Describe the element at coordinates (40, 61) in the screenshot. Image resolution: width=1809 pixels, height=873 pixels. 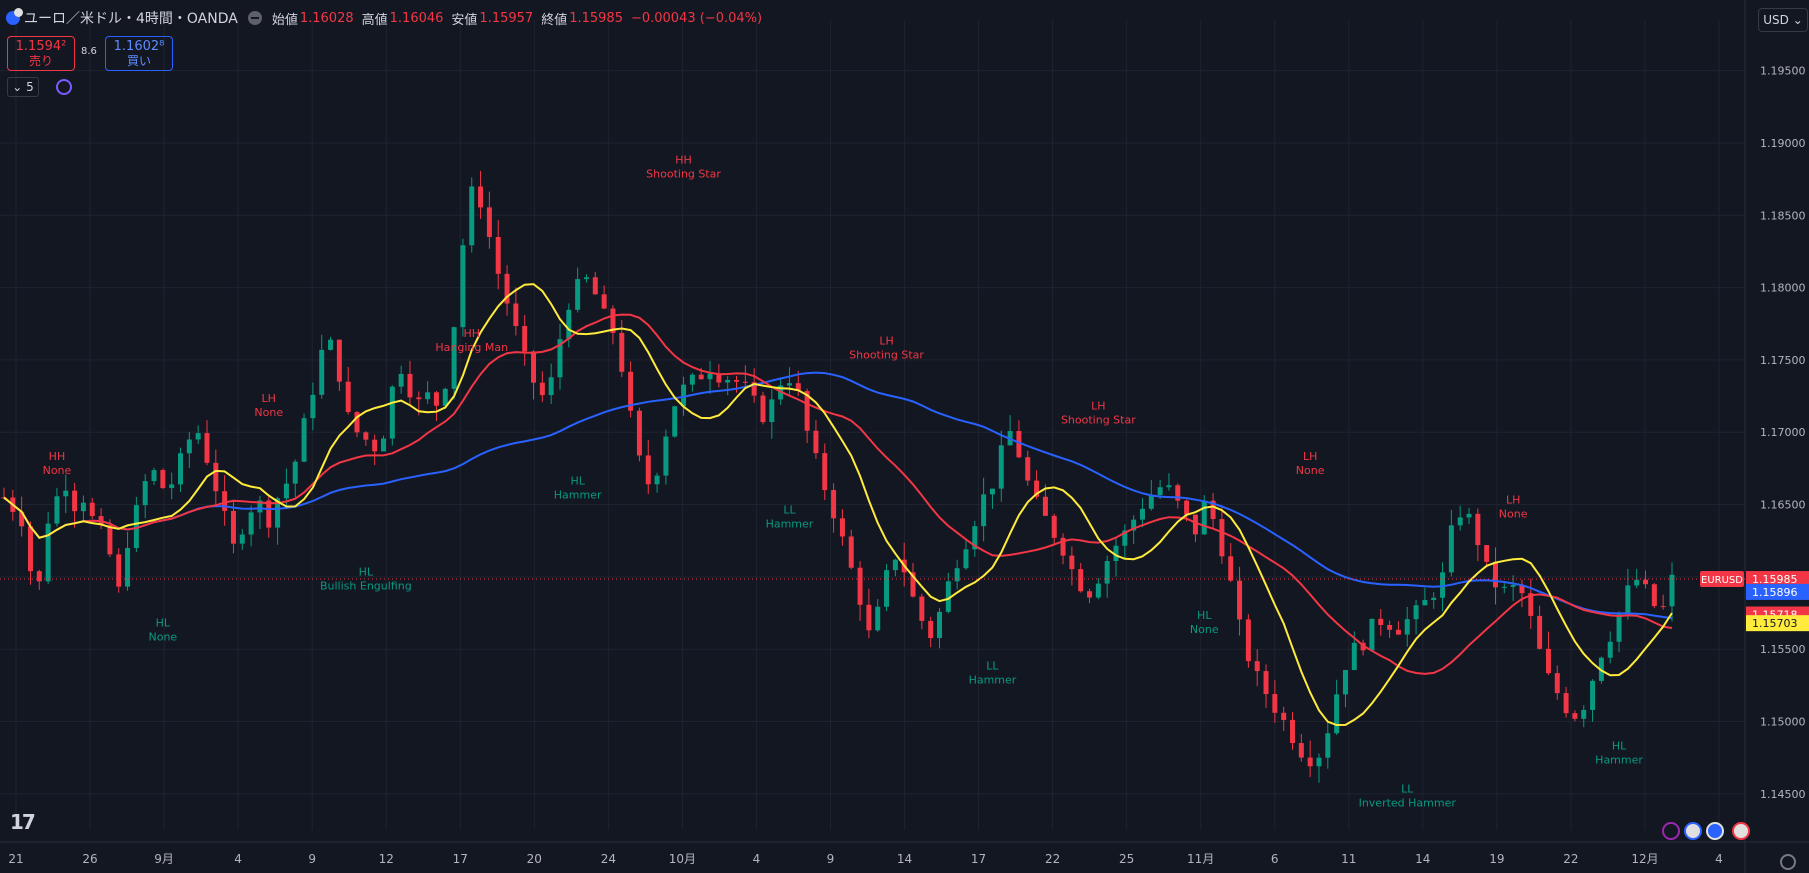
I see `sell-label: 売り` at that location.